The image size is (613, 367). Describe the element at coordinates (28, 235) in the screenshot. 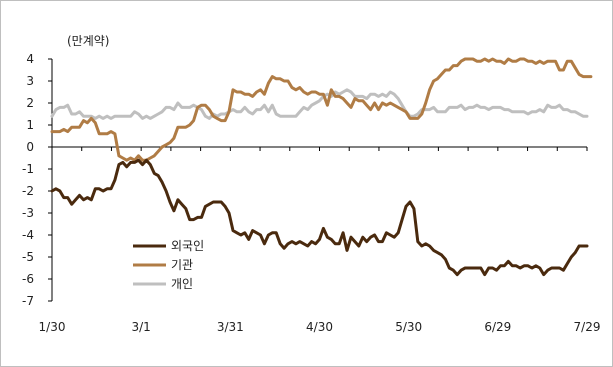

I see `y-tick-label: -4` at that location.